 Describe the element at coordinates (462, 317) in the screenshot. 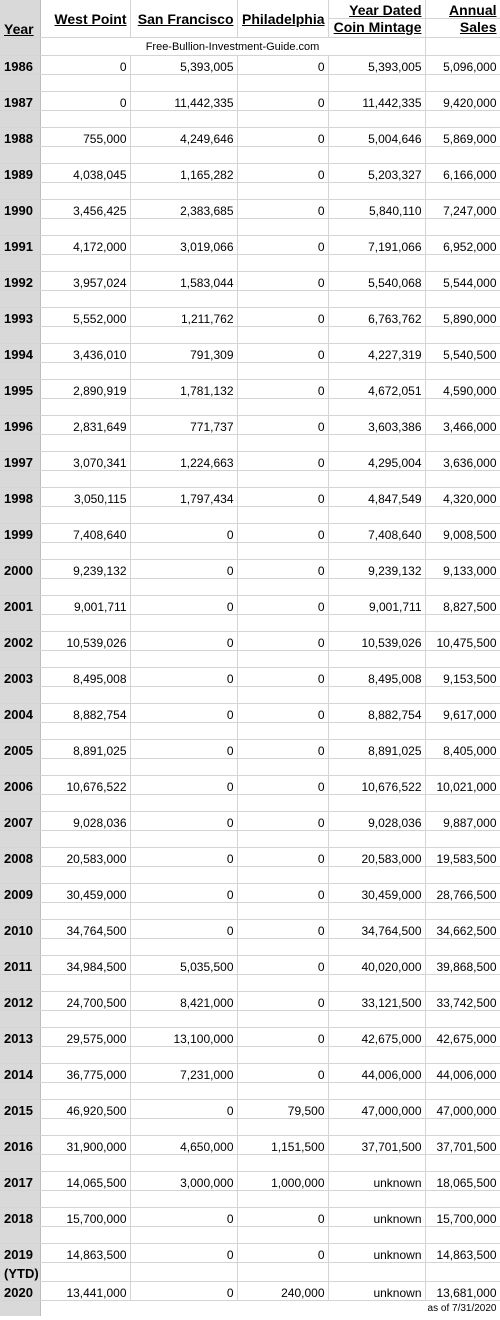

I see `annual-sales-cell: 5,890,000` at that location.